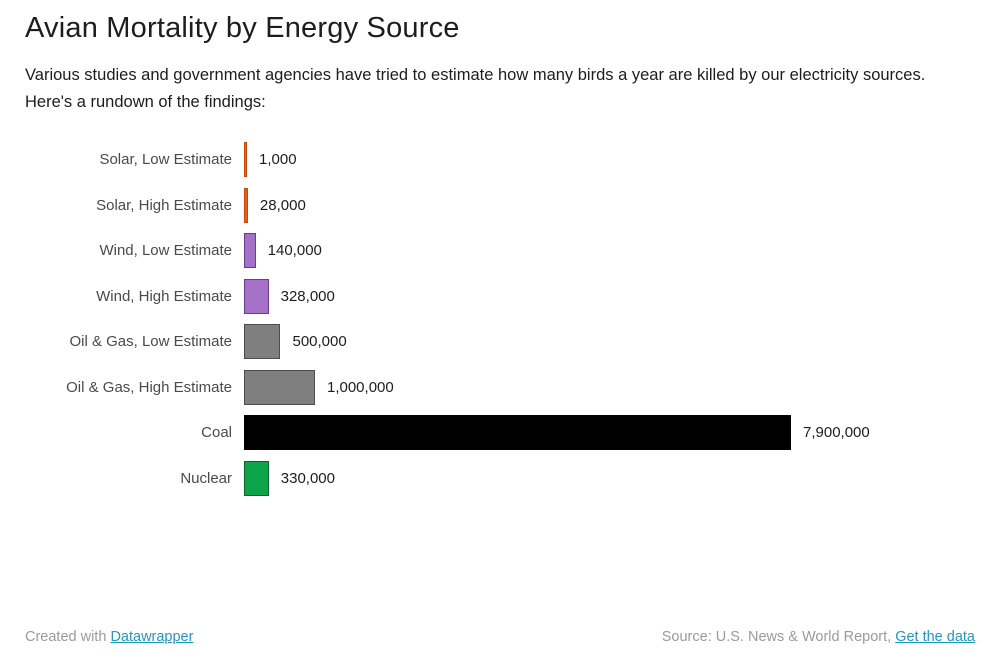 The image size is (1000, 653). What do you see at coordinates (935, 637) in the screenshot?
I see `get-the-data-link: Get the data` at bounding box center [935, 637].